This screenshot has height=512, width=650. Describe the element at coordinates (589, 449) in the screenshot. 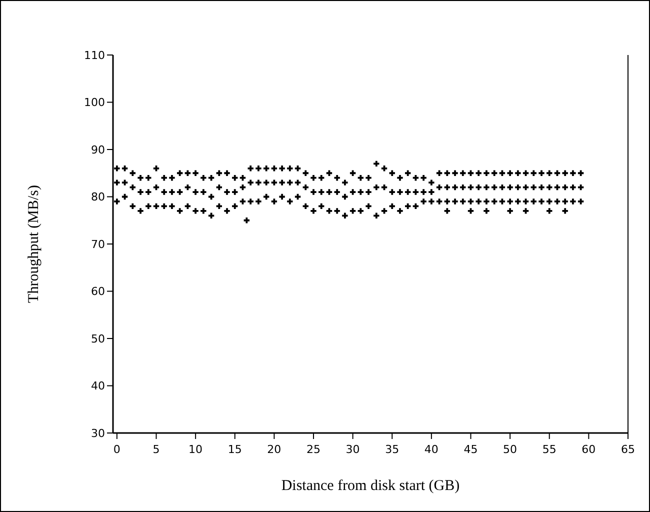

I see `x-tick-label: 60` at that location.